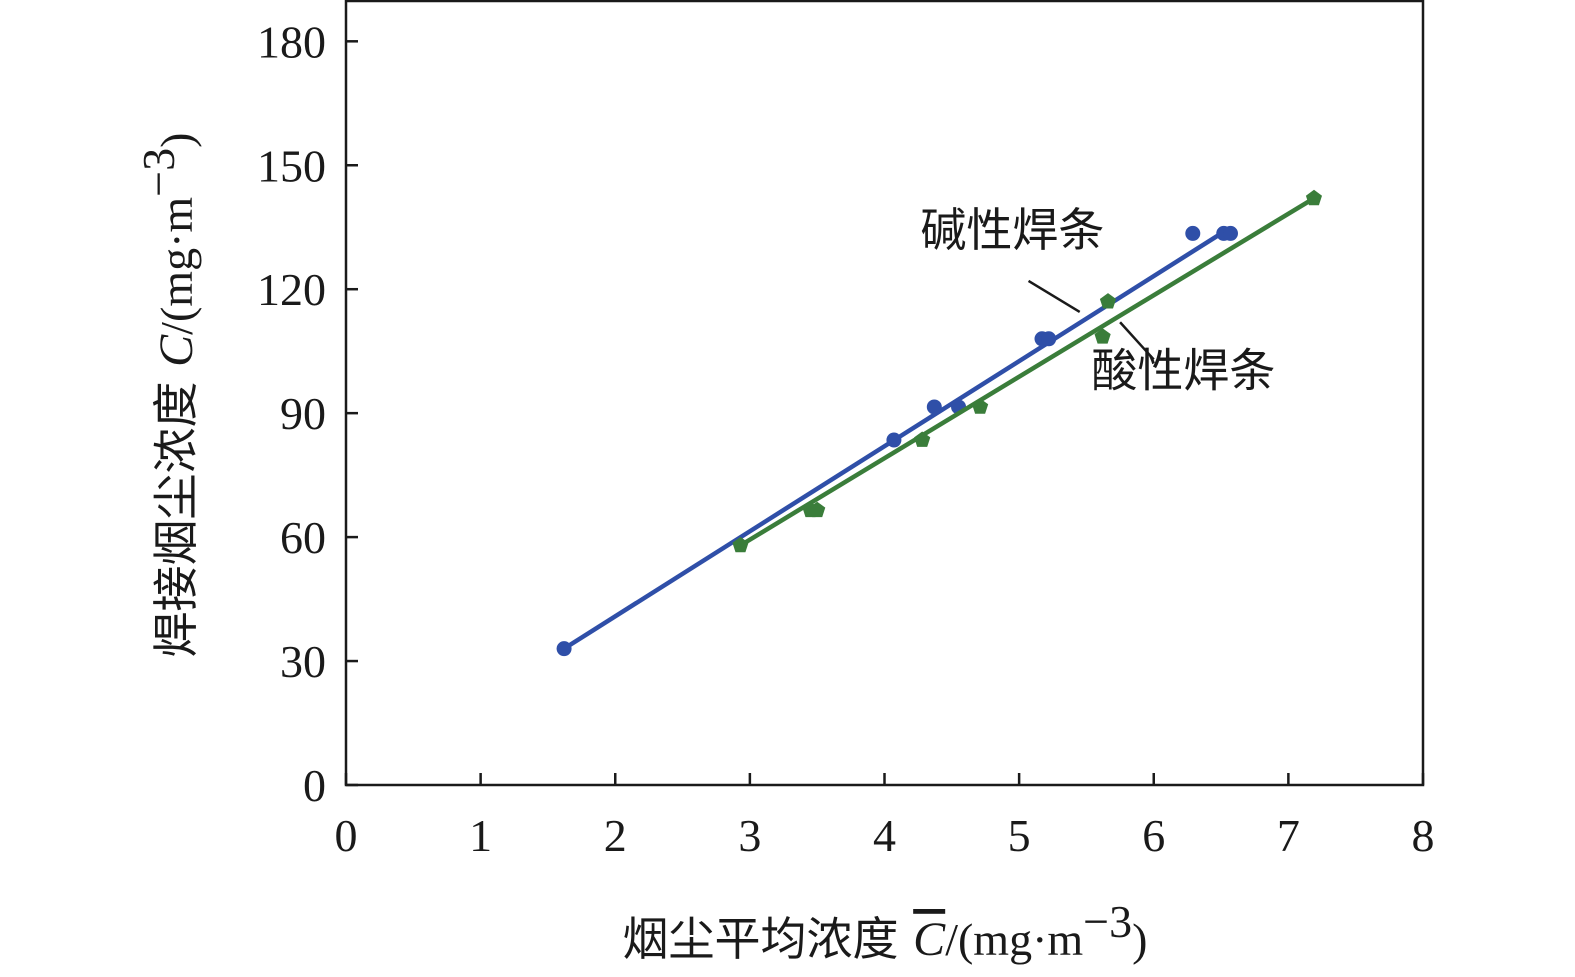  Describe the element at coordinates (1014, 939) in the screenshot. I see `x-axis-unit: /(mg·m` at that location.